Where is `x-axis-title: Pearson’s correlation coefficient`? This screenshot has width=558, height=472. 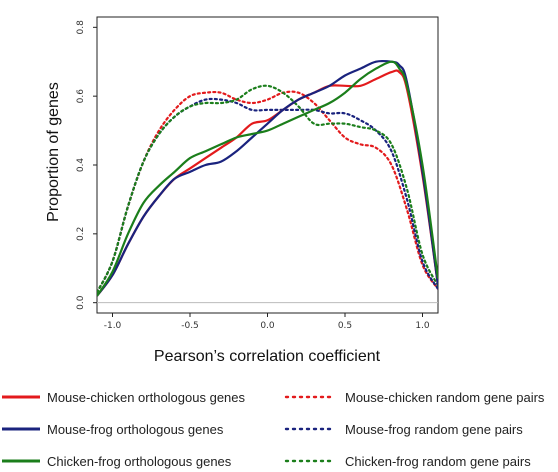
x-axis-title: Pearson’s correlation coefficient is located at coordinates (267, 356).